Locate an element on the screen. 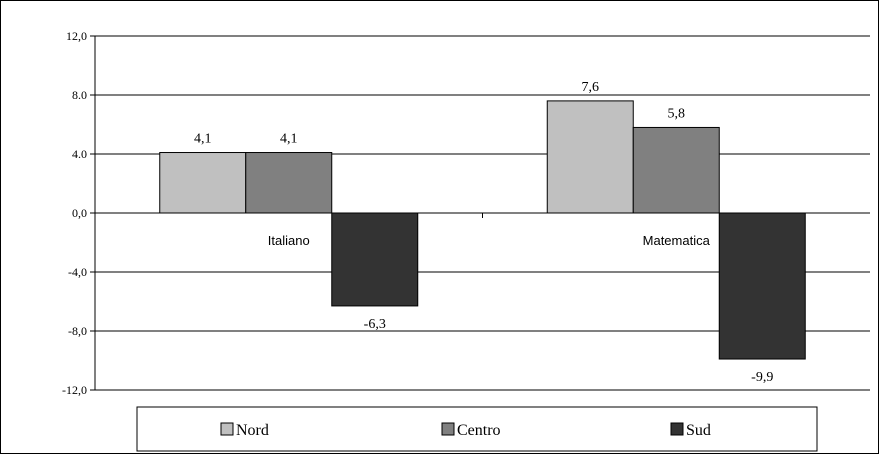  data-label-centro-matematica: 5,8 is located at coordinates (677, 113).